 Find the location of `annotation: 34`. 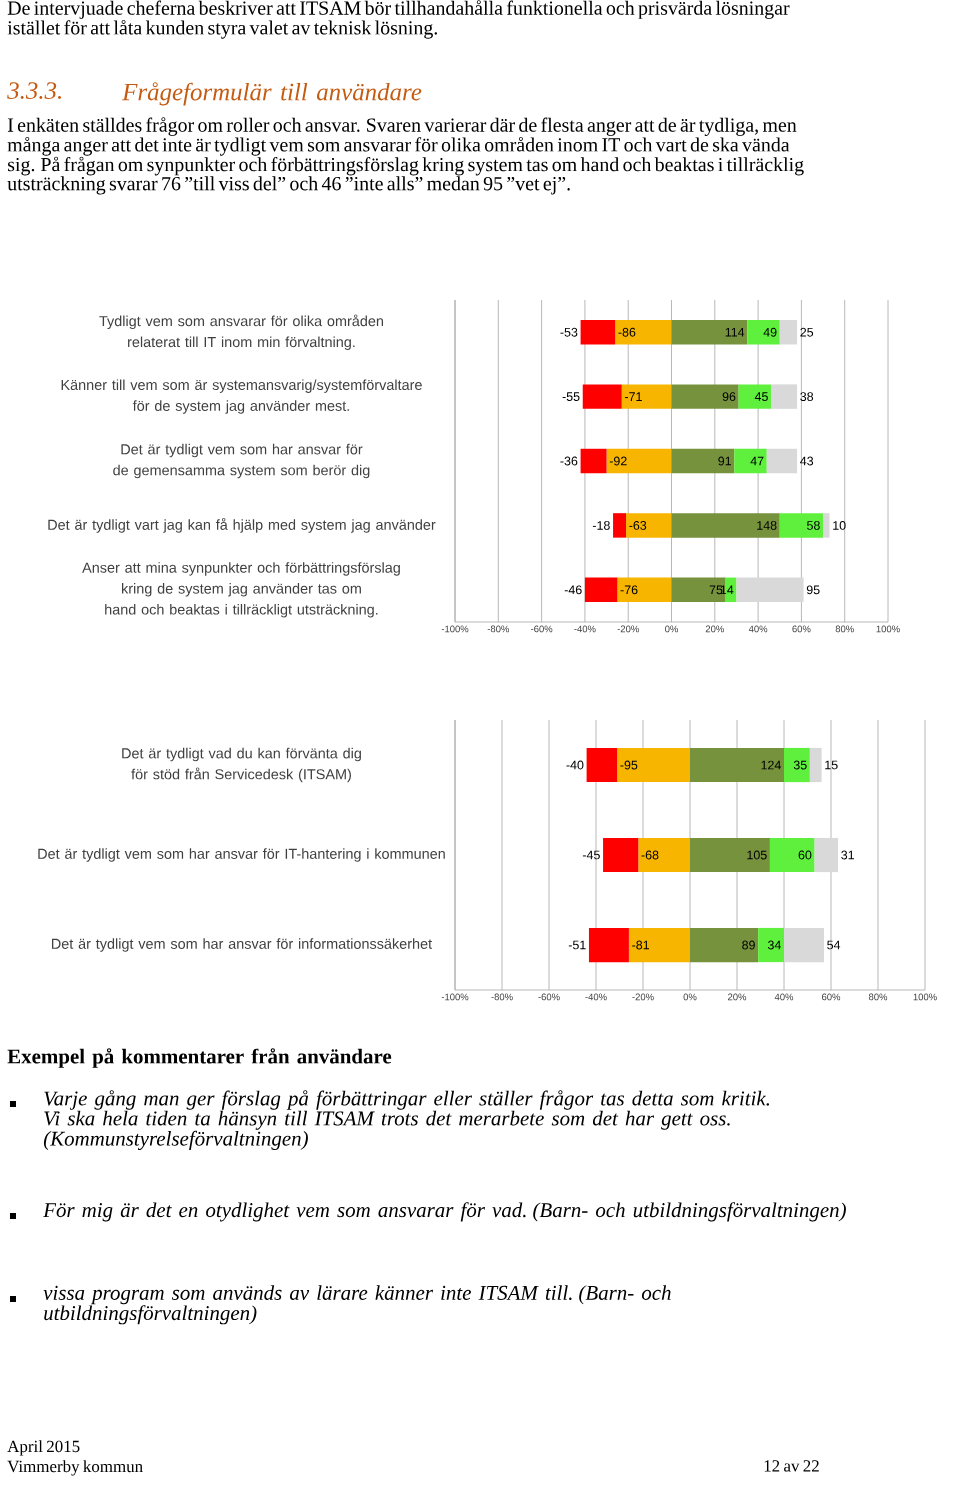

annotation: 34 is located at coordinates (774, 945).